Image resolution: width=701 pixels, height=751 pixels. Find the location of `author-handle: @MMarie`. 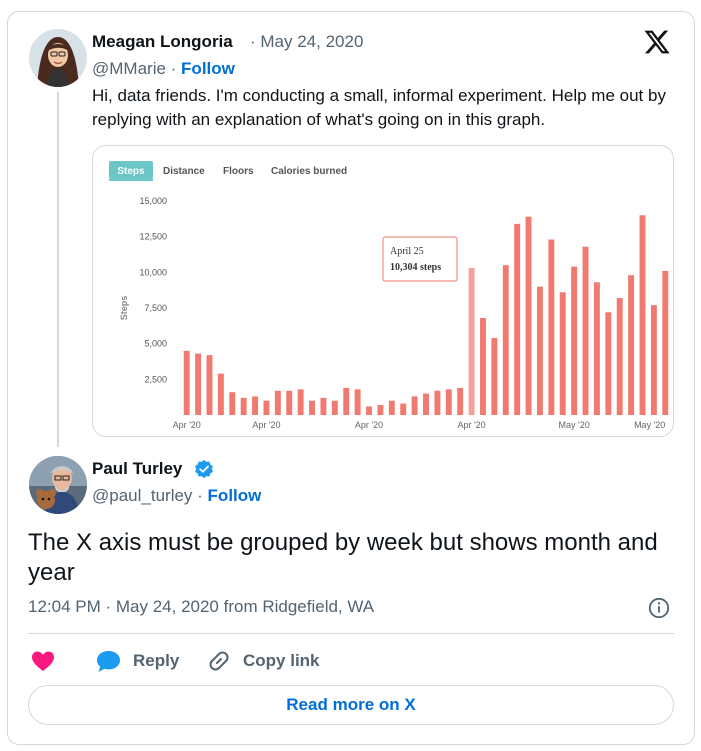

author-handle: @MMarie is located at coordinates (129, 68).